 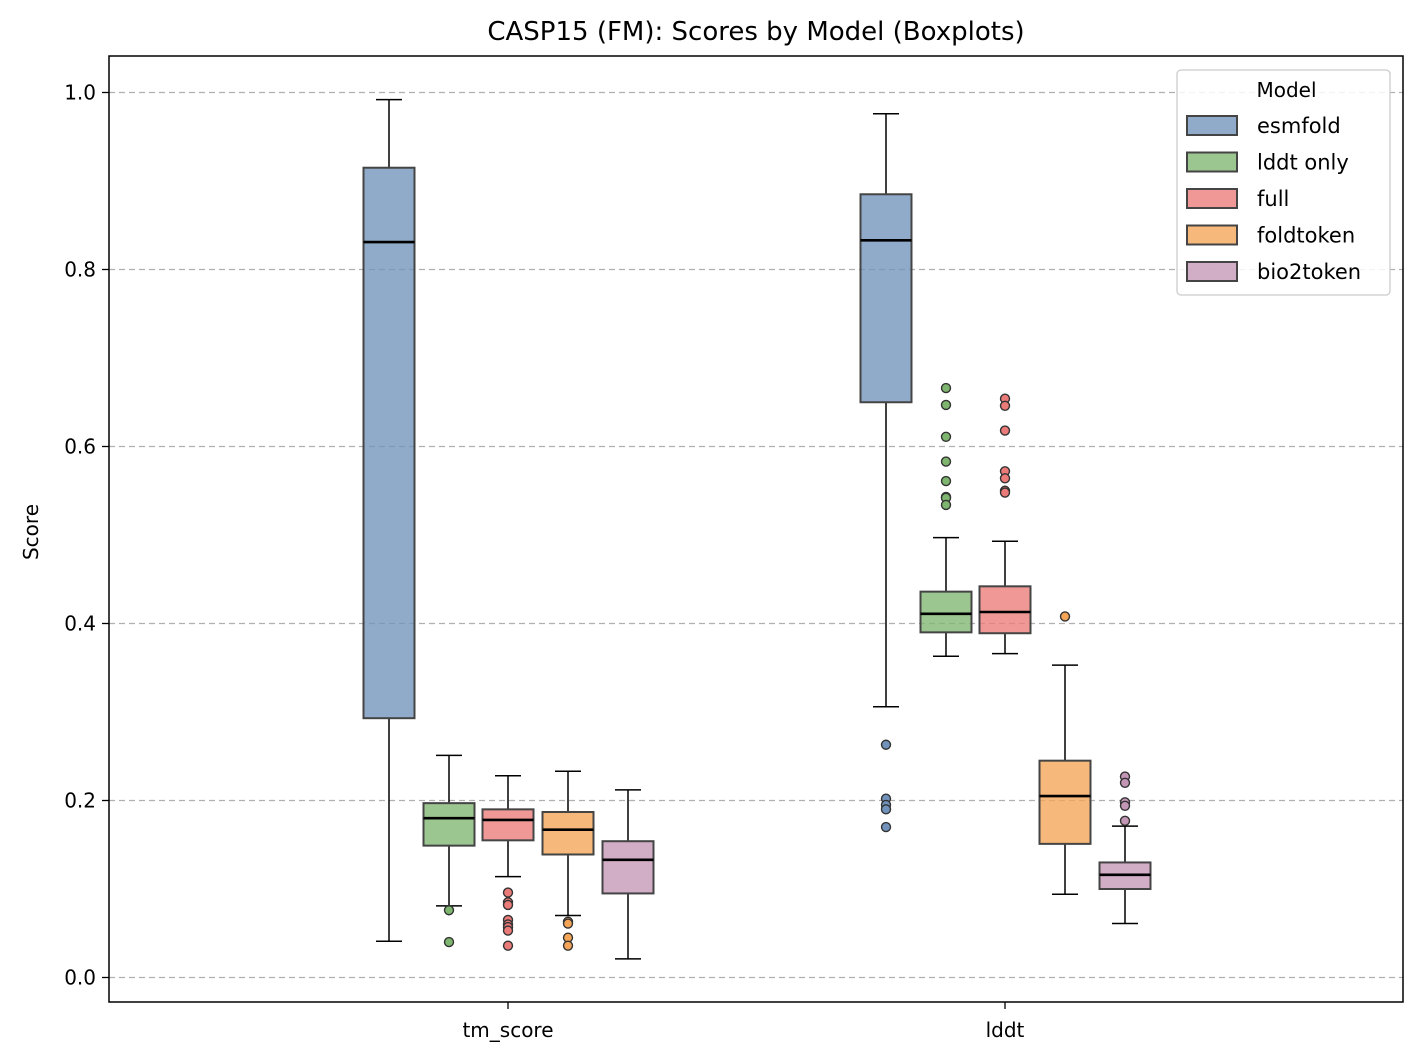 What do you see at coordinates (1005, 1030) in the screenshot?
I see `x-tick-label: lddt` at bounding box center [1005, 1030].